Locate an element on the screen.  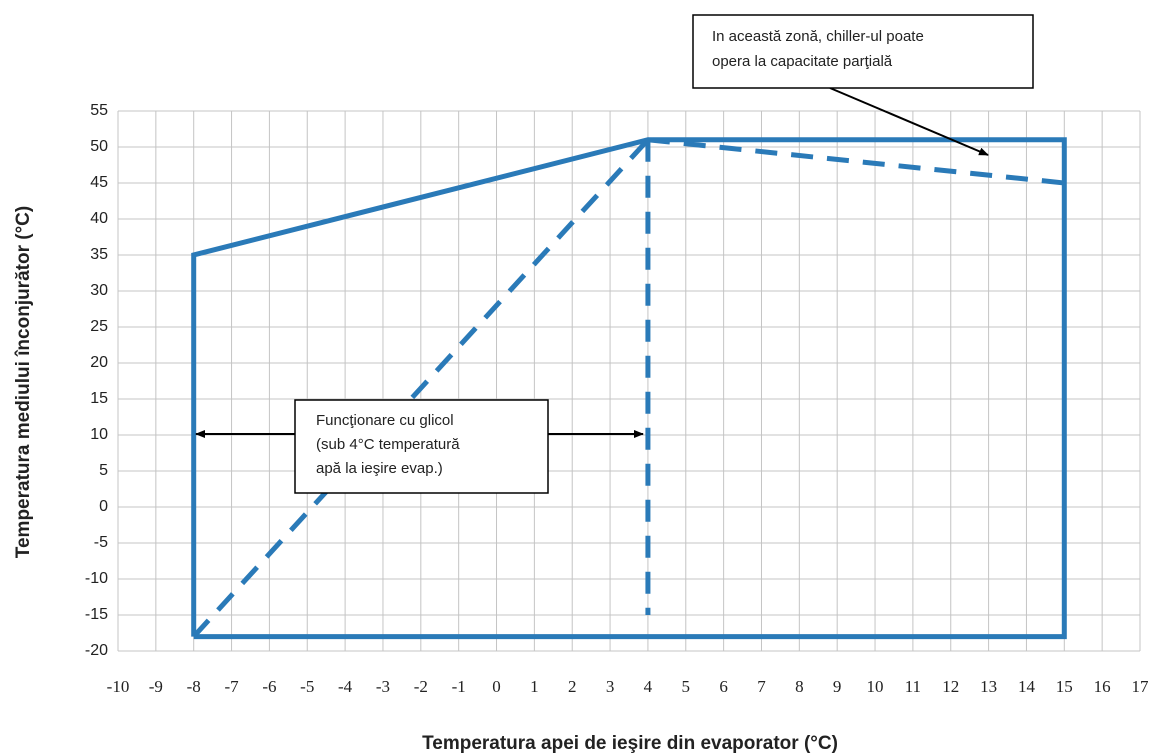
x-tick-label: 4 is located at coordinates (648, 686).